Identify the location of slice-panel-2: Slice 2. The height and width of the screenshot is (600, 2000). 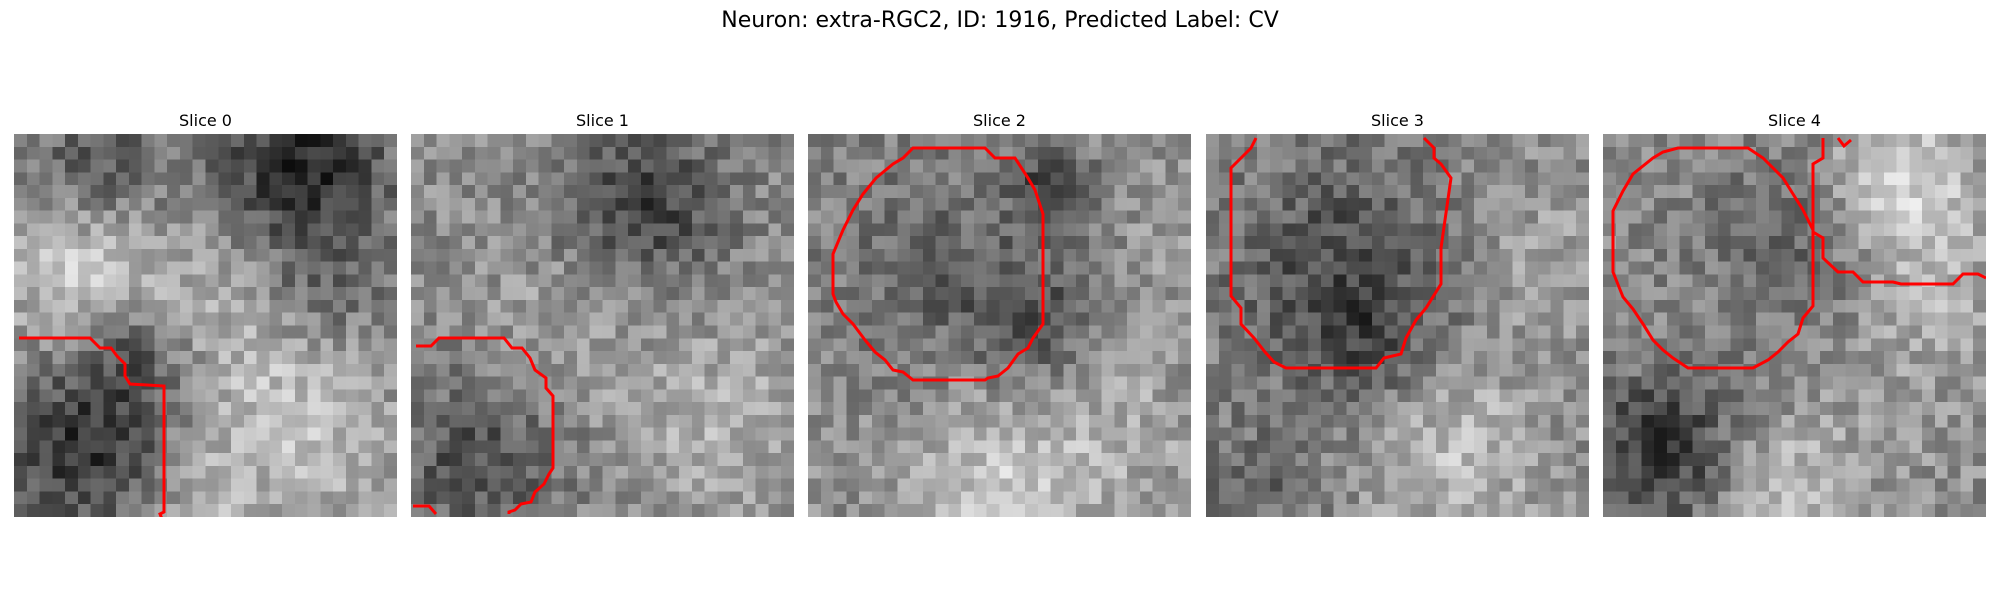
(999, 312).